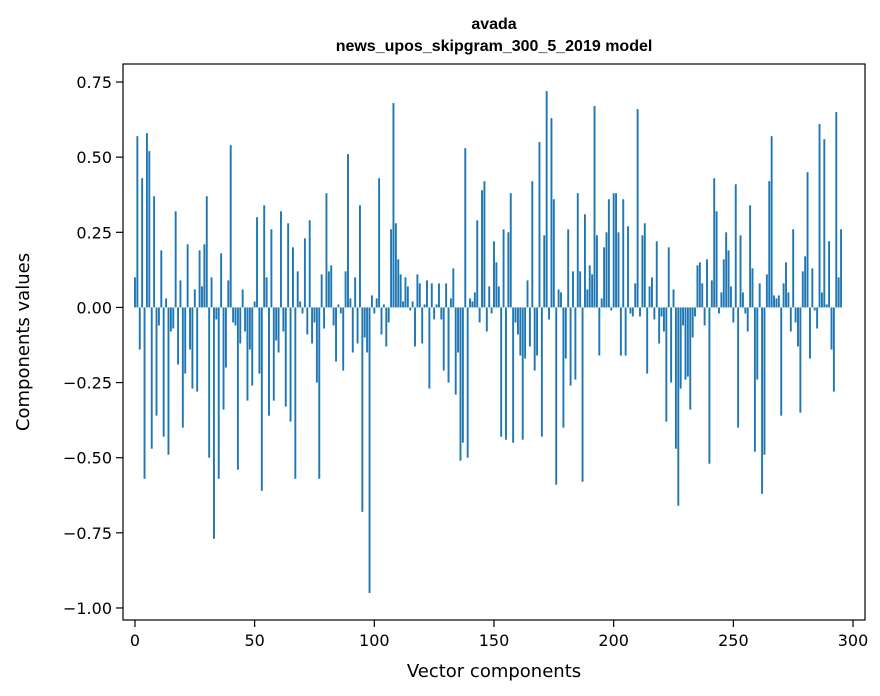  I want to click on y-tick-label: 0.75, so click(94, 82).